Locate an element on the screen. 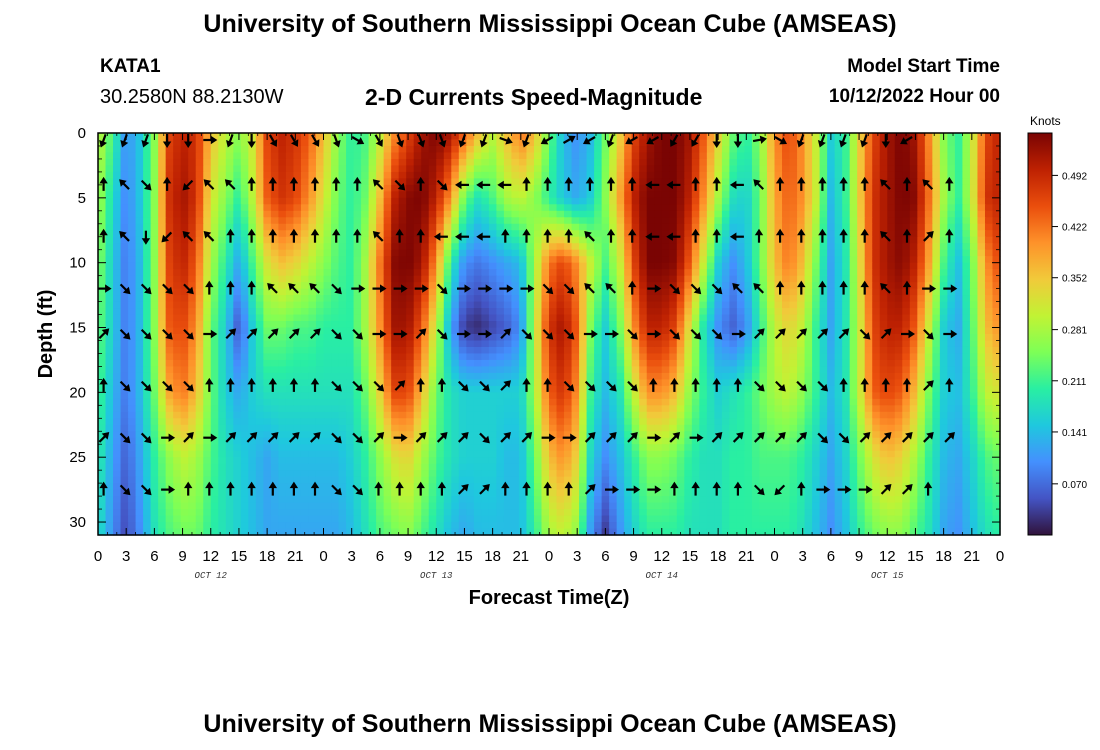 The height and width of the screenshot is (750, 1100). chart-subtitle: 2-D Currents Speed-Magnitude is located at coordinates (534, 97).